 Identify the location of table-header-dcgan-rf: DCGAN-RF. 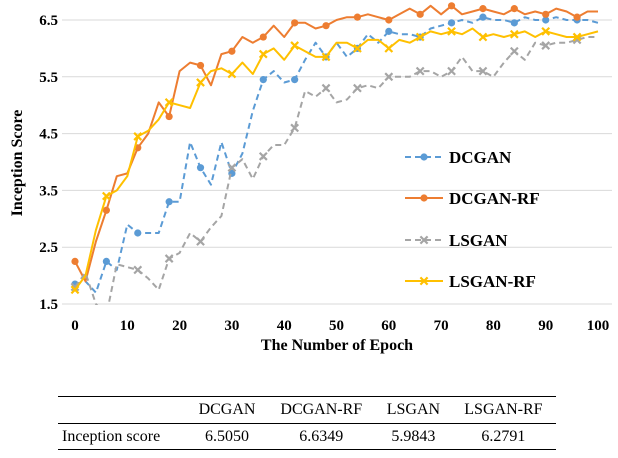
(321, 410).